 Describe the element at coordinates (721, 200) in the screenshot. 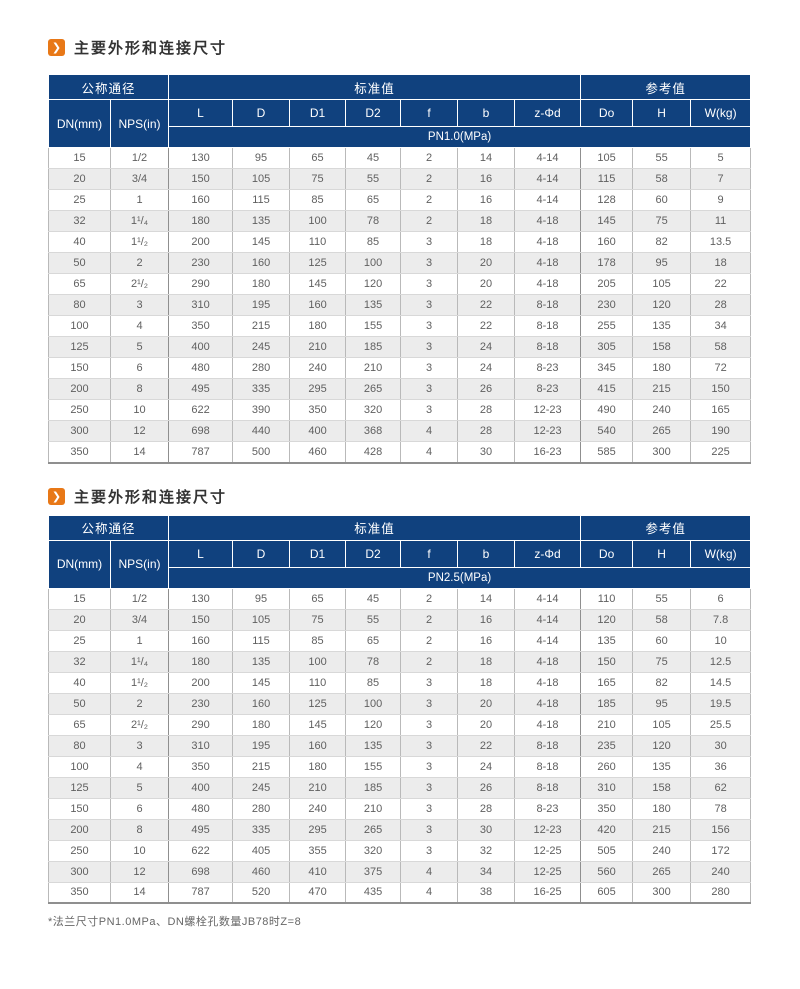

I see `table-cell: 9` at that location.